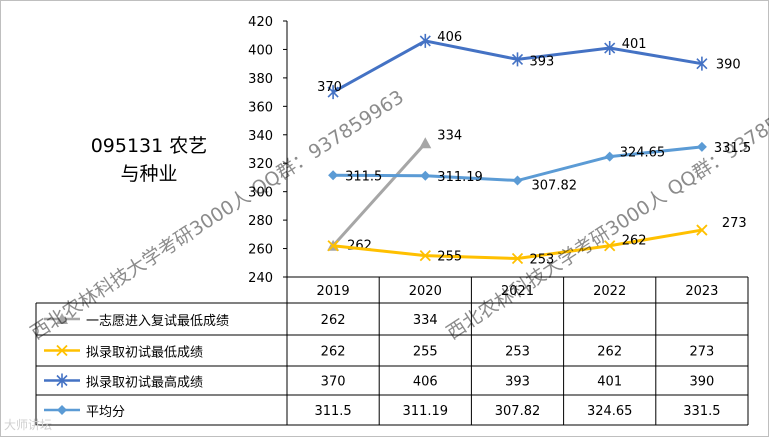 Image resolution: width=769 pixels, height=437 pixels. What do you see at coordinates (333, 291) in the screenshot?
I see `x-category-label: 2019` at bounding box center [333, 291].